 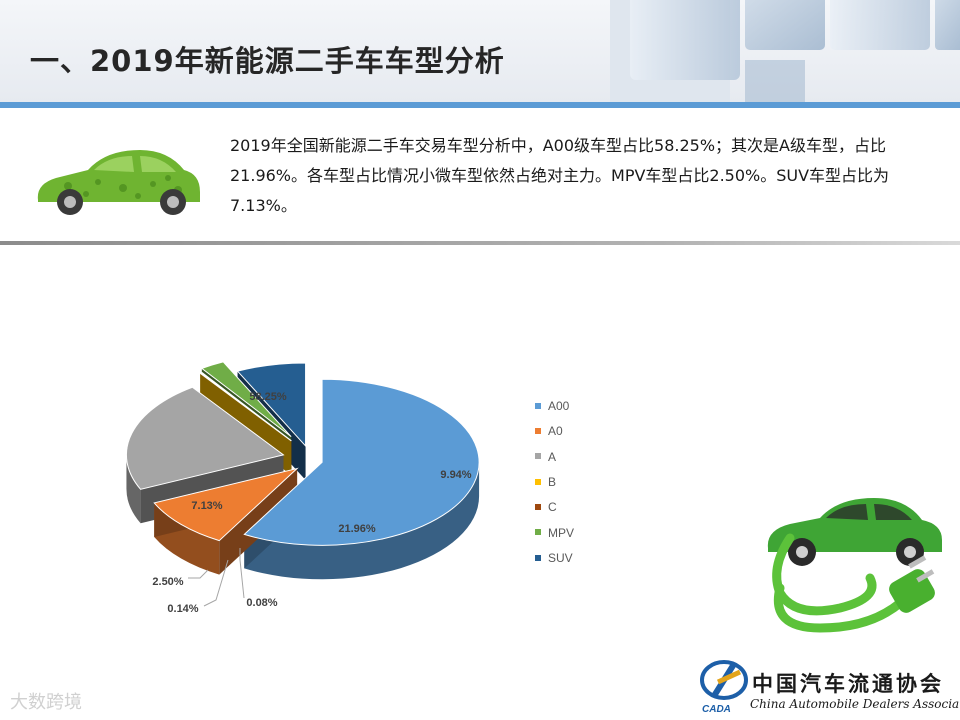 I want to click on legend-label: A0, so click(x=555, y=431).